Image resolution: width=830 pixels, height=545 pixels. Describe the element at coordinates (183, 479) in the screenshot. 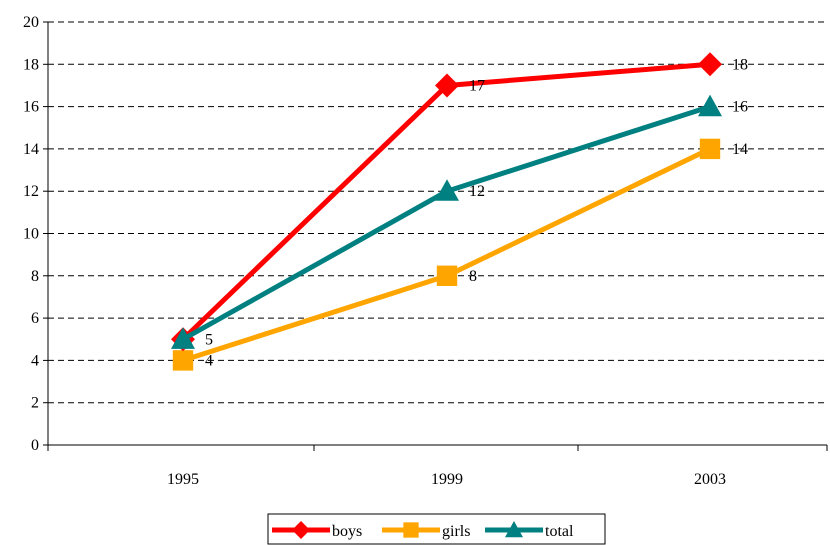

I see `x-tick-label: 1995` at that location.